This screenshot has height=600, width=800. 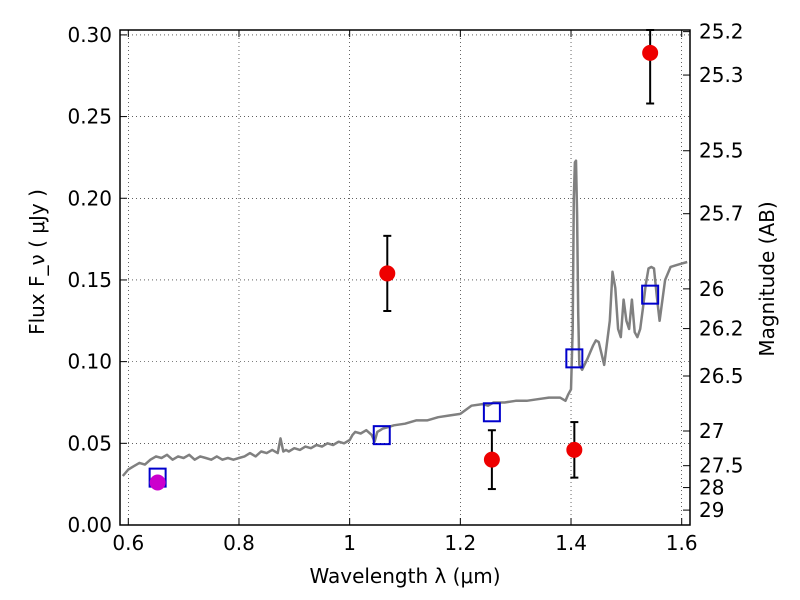 I want to click on y-tick-label: 0.00, so click(x=89, y=525).